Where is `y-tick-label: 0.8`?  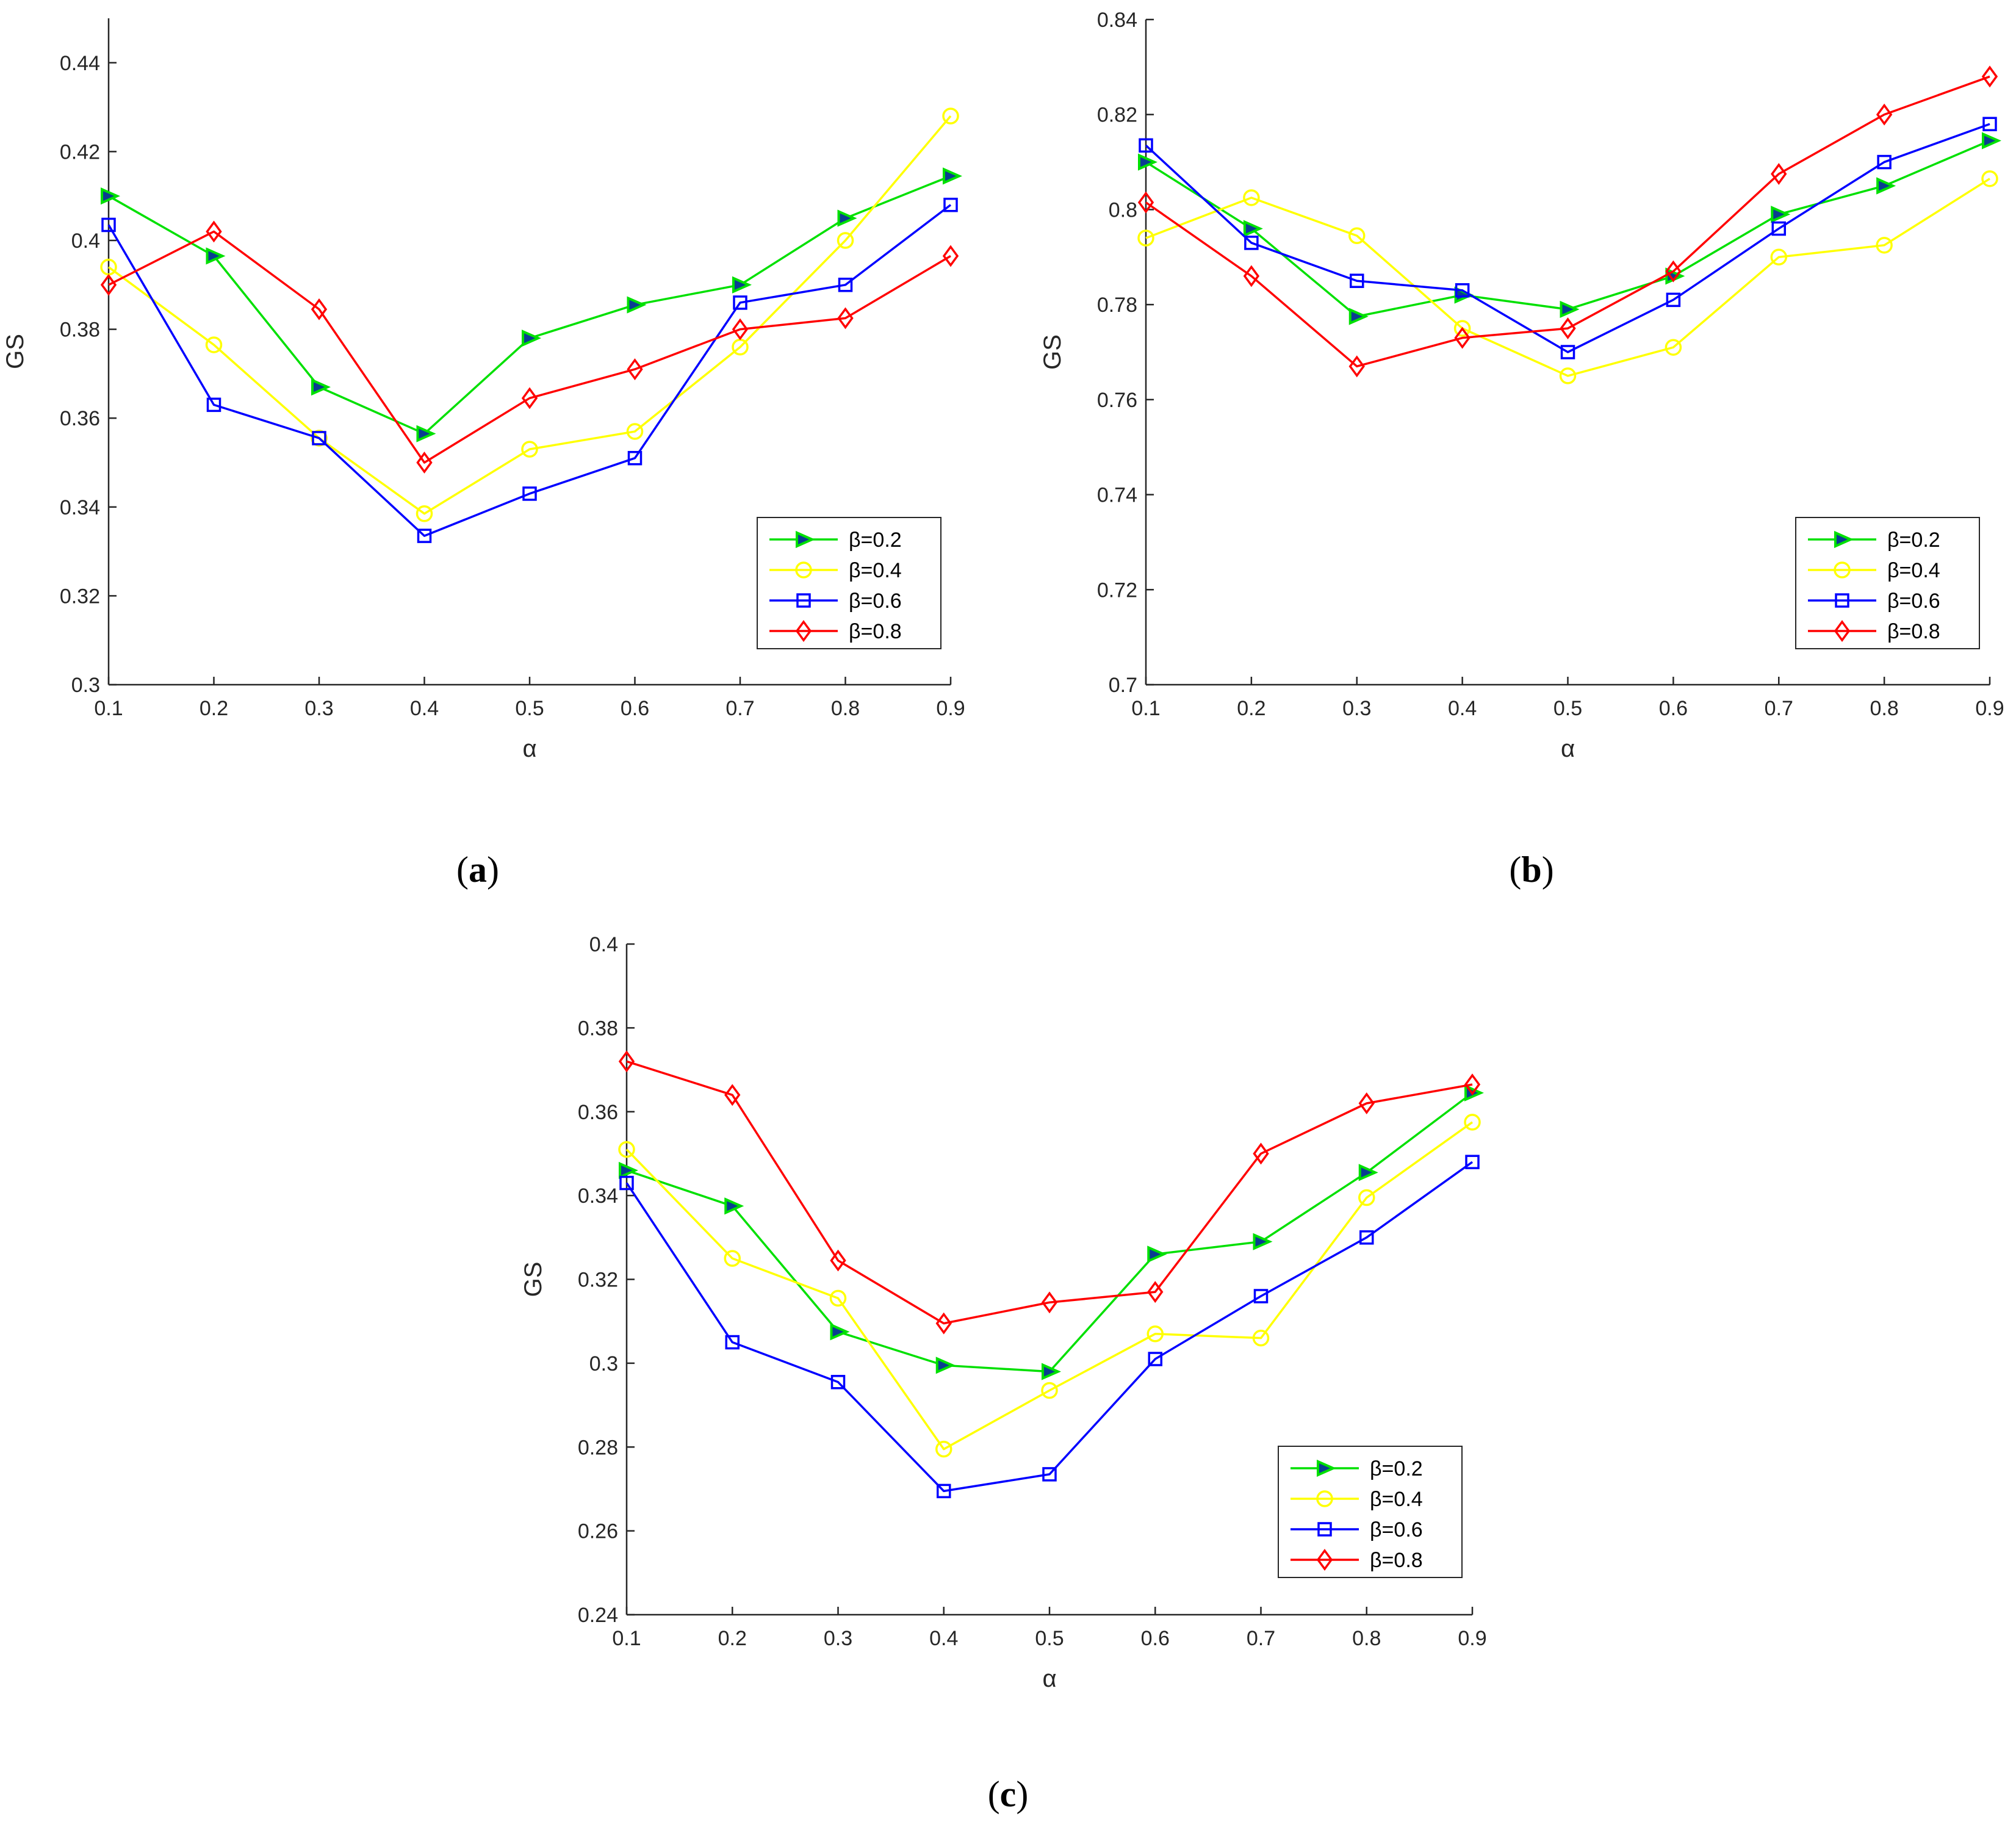
y-tick-label: 0.8 is located at coordinates (1123, 210).